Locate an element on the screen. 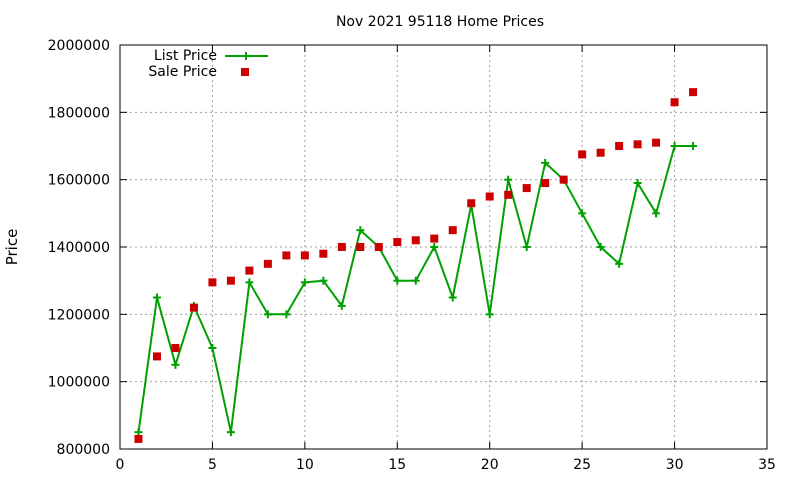  y-tick-label: 800000 is located at coordinates (83, 450).